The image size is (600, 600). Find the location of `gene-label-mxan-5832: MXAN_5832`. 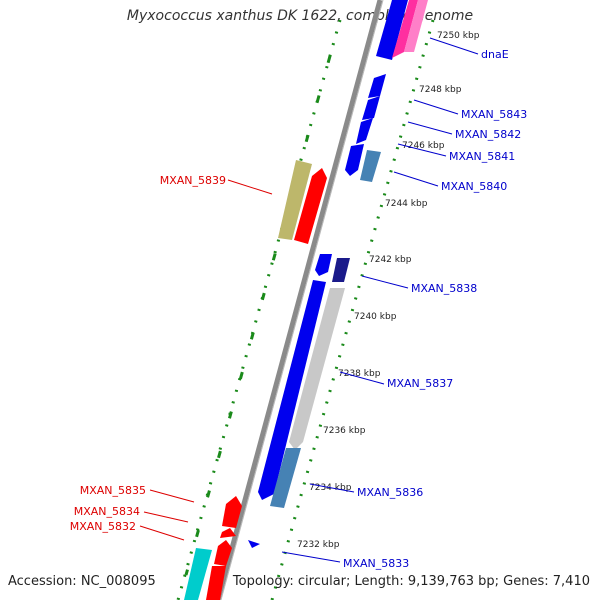

gene-label-mxan-5832: MXAN_5832 is located at coordinates (103, 526).